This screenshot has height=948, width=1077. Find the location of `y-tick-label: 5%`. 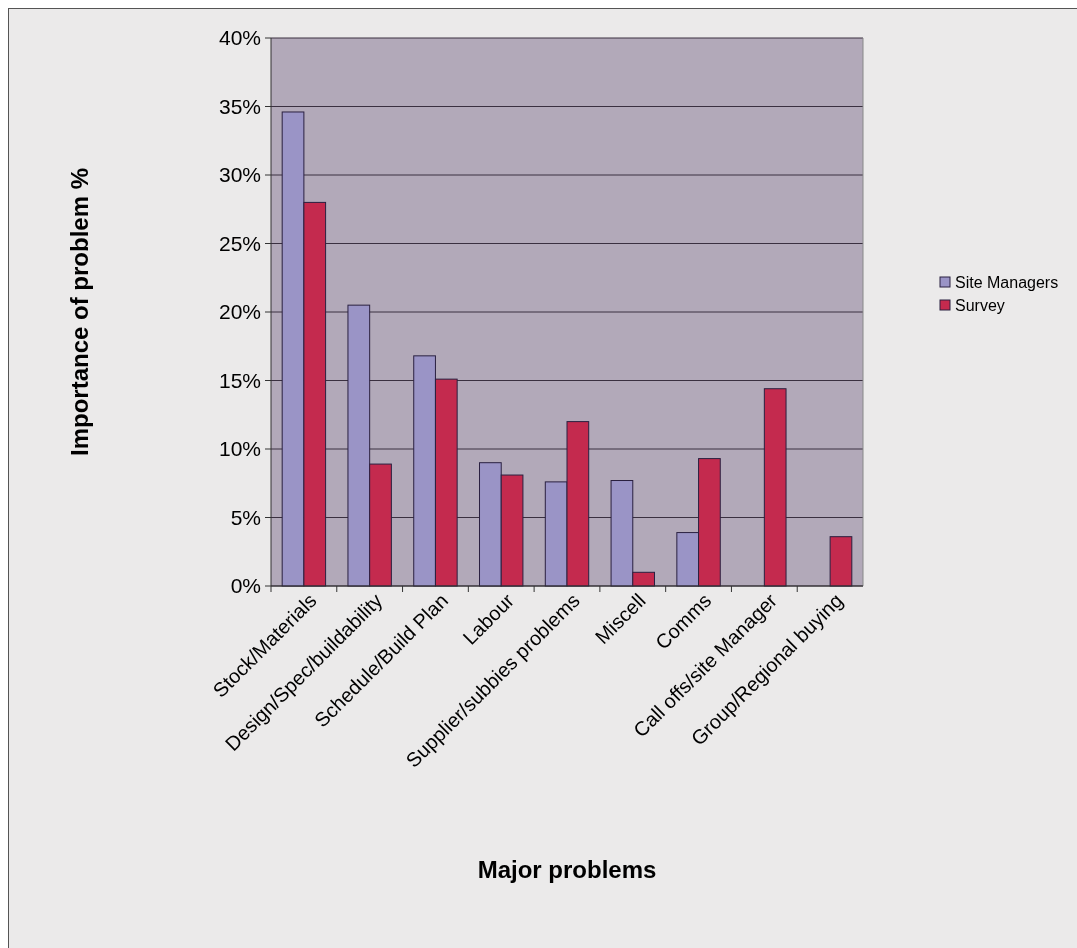

y-tick-label: 5% is located at coordinates (245, 517).